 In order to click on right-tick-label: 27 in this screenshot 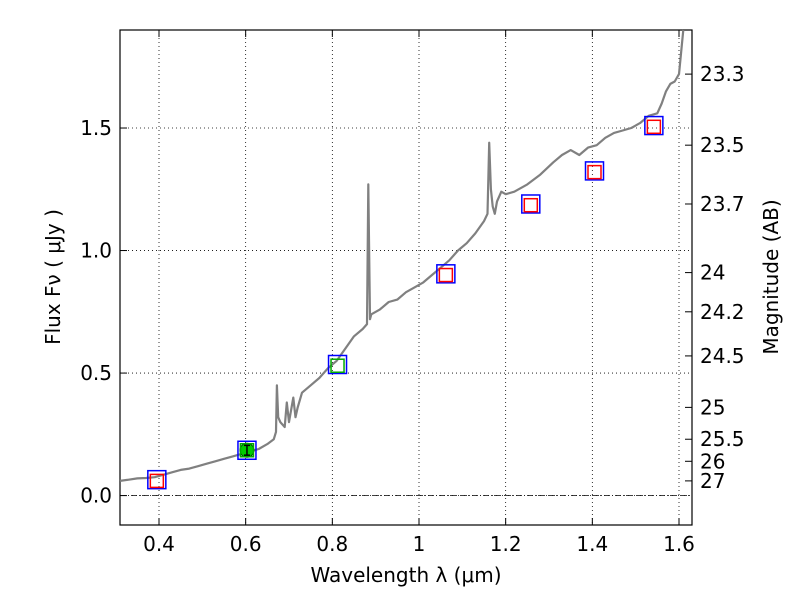, I will do `click(712, 481)`.